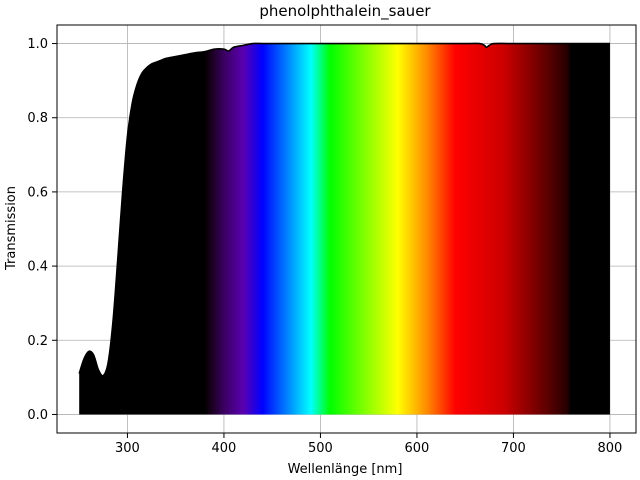 The width and height of the screenshot is (640, 480). What do you see at coordinates (417, 448) in the screenshot?
I see `x-tick-label: 600` at bounding box center [417, 448].